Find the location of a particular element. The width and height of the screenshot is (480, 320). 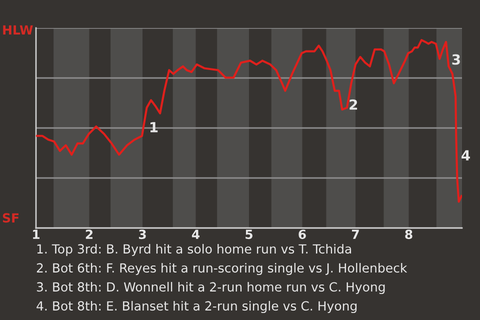

text: 4. Bot 8th: E. Blanset hit a 2-run single vs C. Hyong is located at coordinates (196, 307).